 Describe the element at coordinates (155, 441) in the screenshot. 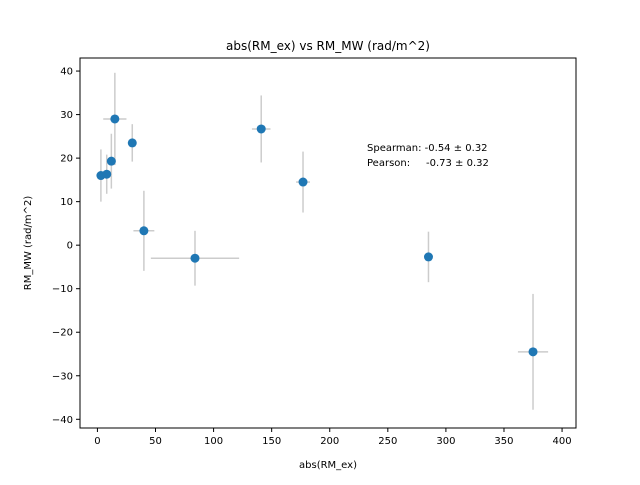

I see `x-tick-label: 50` at that location.